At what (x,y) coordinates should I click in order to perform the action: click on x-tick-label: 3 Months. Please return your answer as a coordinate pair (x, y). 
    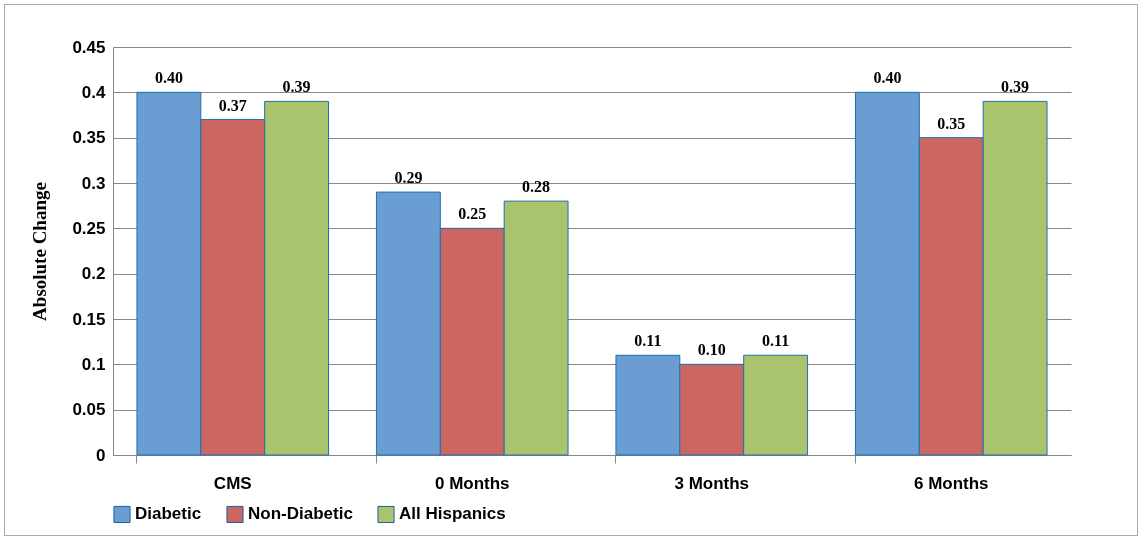
    Looking at the image, I should click on (712, 483).